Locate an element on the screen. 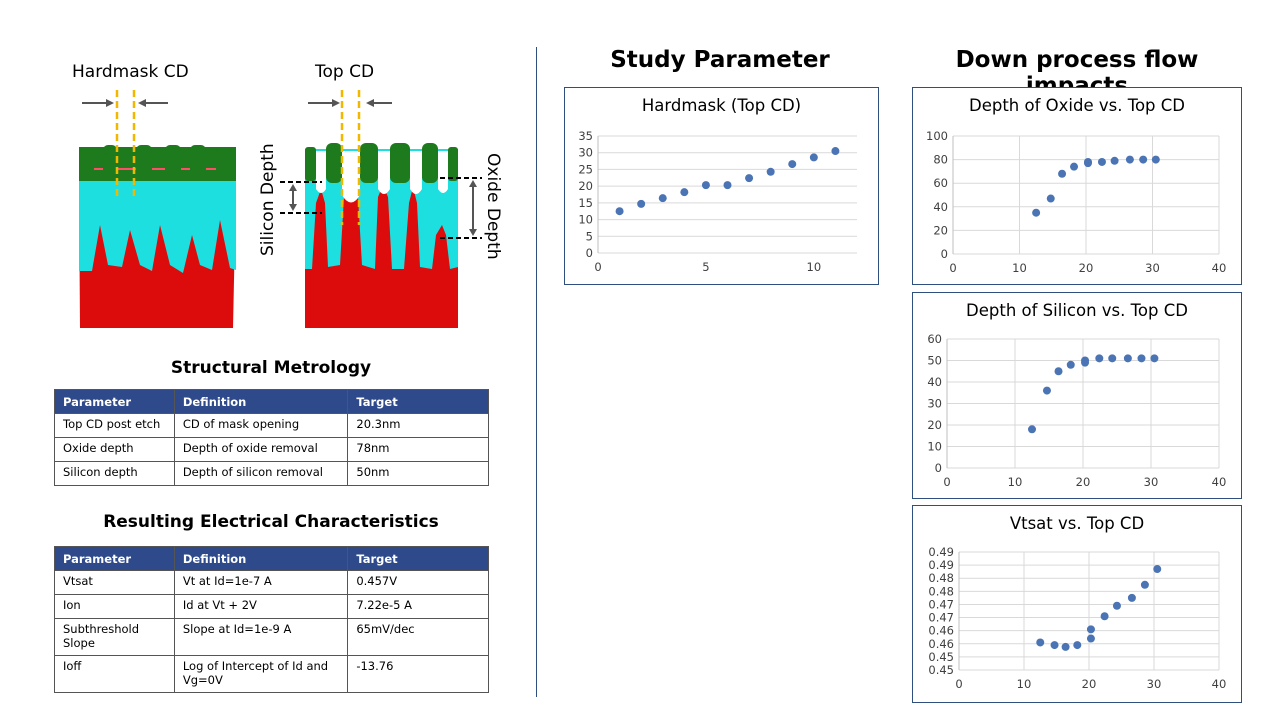  table-cell: Subthreshold Slope is located at coordinates (114, 637).